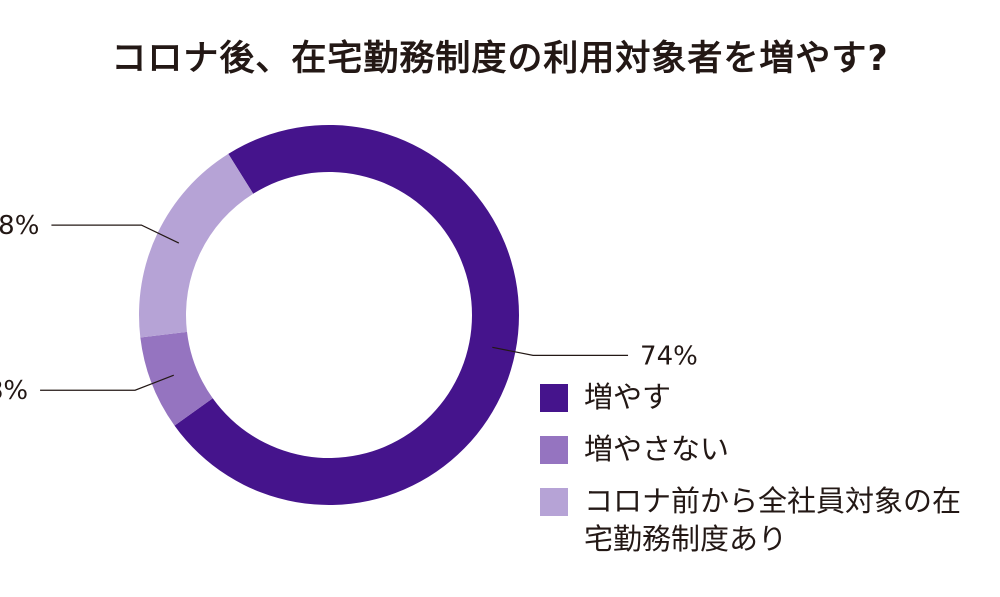 This screenshot has width=1000, height=597. I want to click on data-label-not-increase: 8%, so click(14, 391).